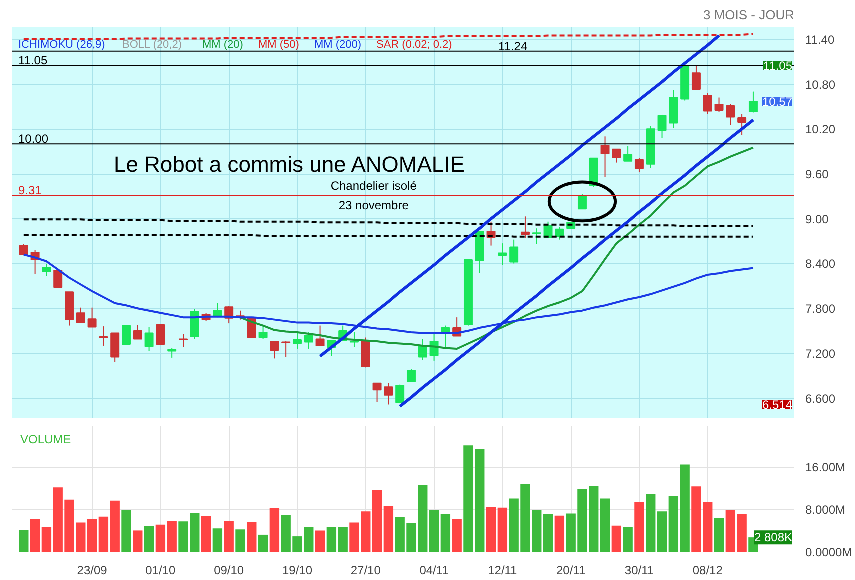 The image size is (855, 580). Describe the element at coordinates (289, 164) in the screenshot. I see `annotation: Le Robot a commis une ANOMALIE` at that location.